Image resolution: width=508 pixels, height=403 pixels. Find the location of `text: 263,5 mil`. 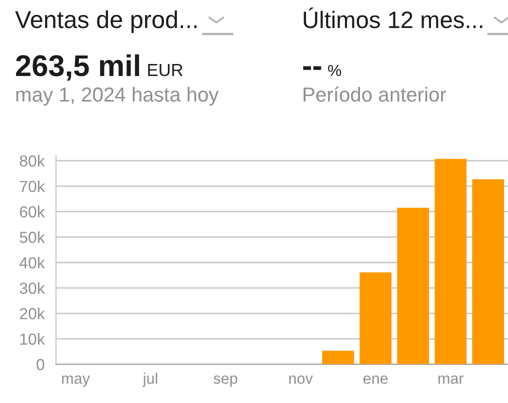

text: 263,5 mil is located at coordinates (78, 67).